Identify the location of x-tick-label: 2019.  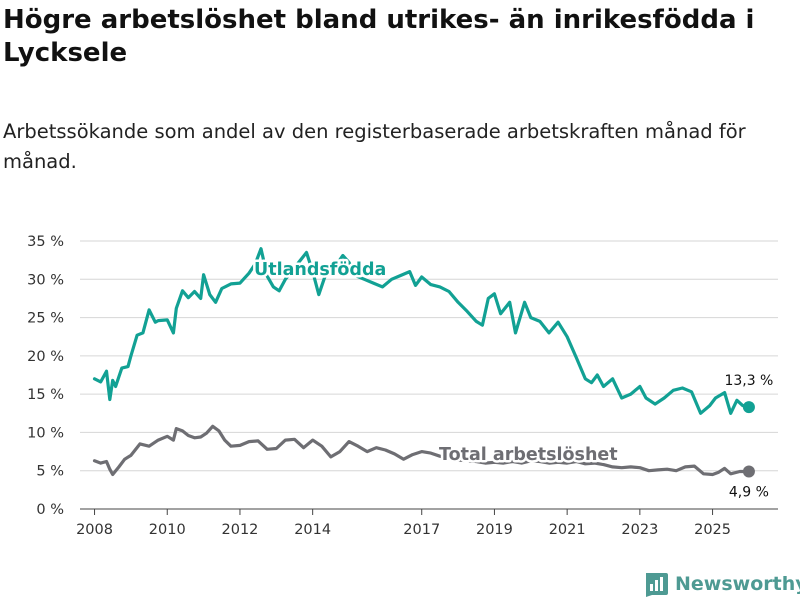
(494, 530).